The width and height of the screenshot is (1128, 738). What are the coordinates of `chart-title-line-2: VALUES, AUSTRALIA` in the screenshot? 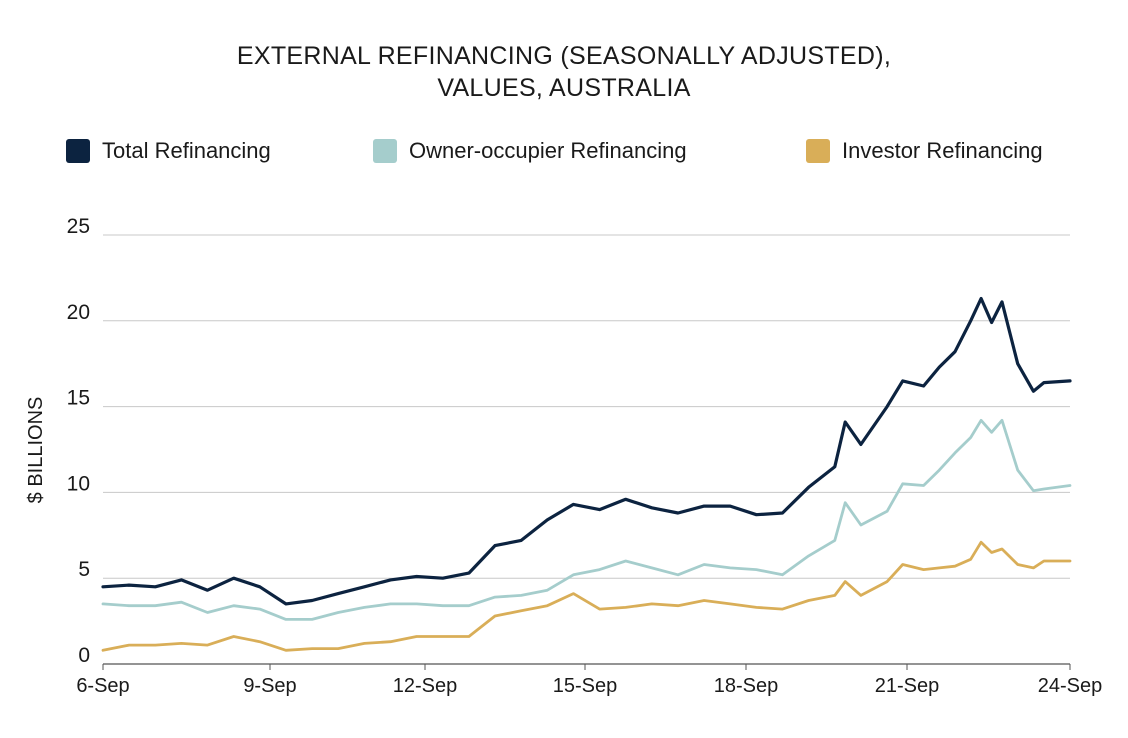 It's located at (564, 88).